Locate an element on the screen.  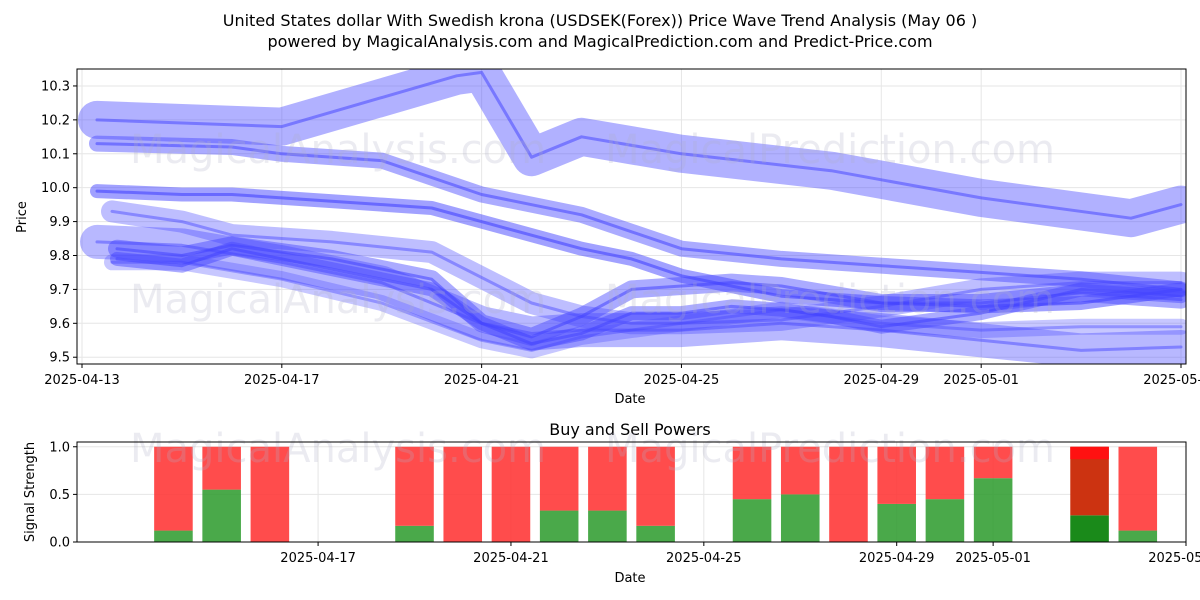
wave-line-wave-e is located at coordinates (649, 291).